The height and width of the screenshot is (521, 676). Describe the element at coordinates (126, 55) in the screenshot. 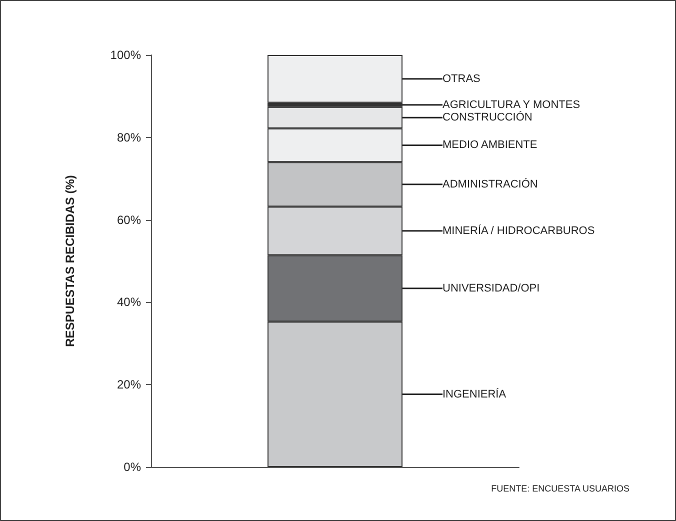

I see `y-tick-label: 100%` at that location.